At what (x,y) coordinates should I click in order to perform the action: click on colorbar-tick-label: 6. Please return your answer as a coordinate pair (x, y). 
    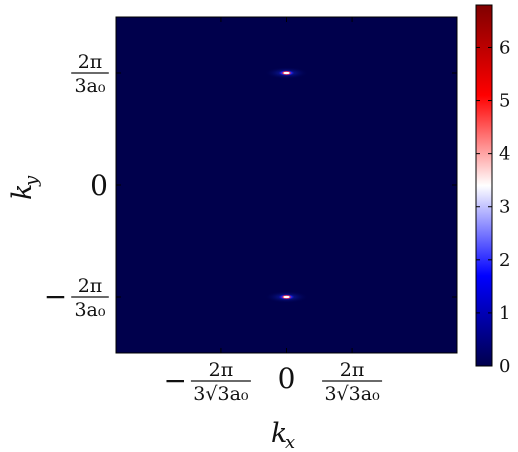
    Looking at the image, I should click on (504, 47).